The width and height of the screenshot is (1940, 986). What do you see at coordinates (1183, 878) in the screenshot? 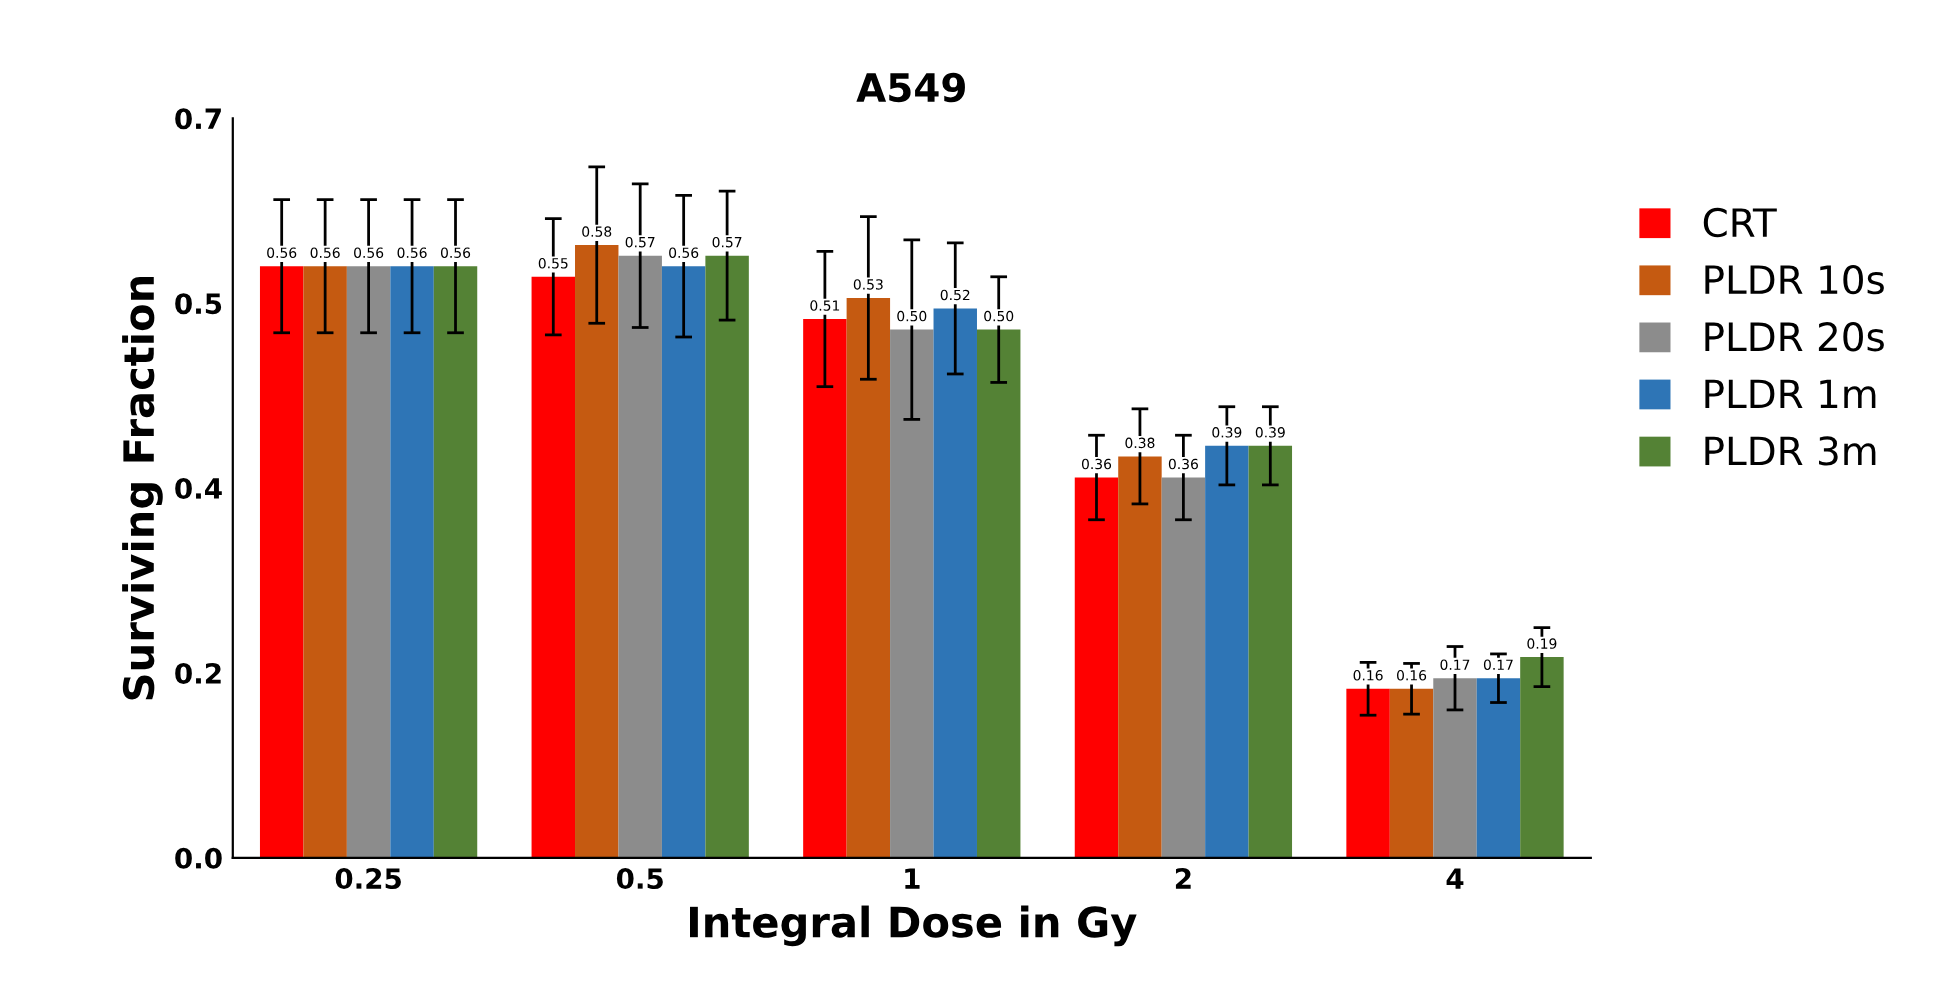
I see `x-tick-label: 2` at bounding box center [1183, 878].